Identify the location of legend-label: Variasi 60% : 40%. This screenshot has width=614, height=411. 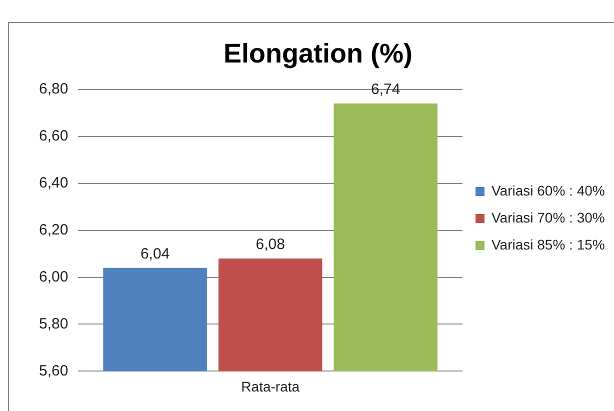
(548, 190).